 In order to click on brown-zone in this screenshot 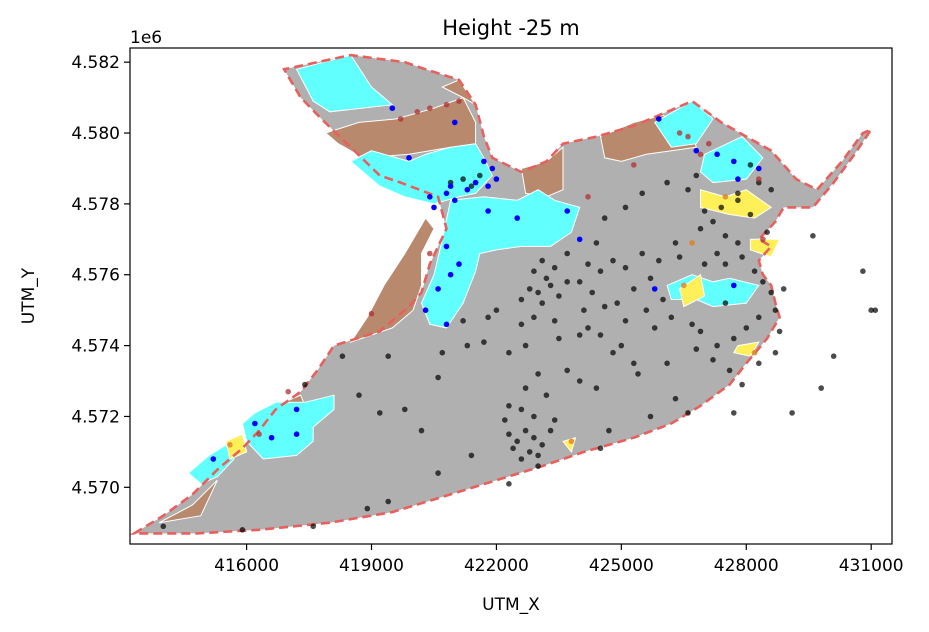, I will do `click(188, 501)`.